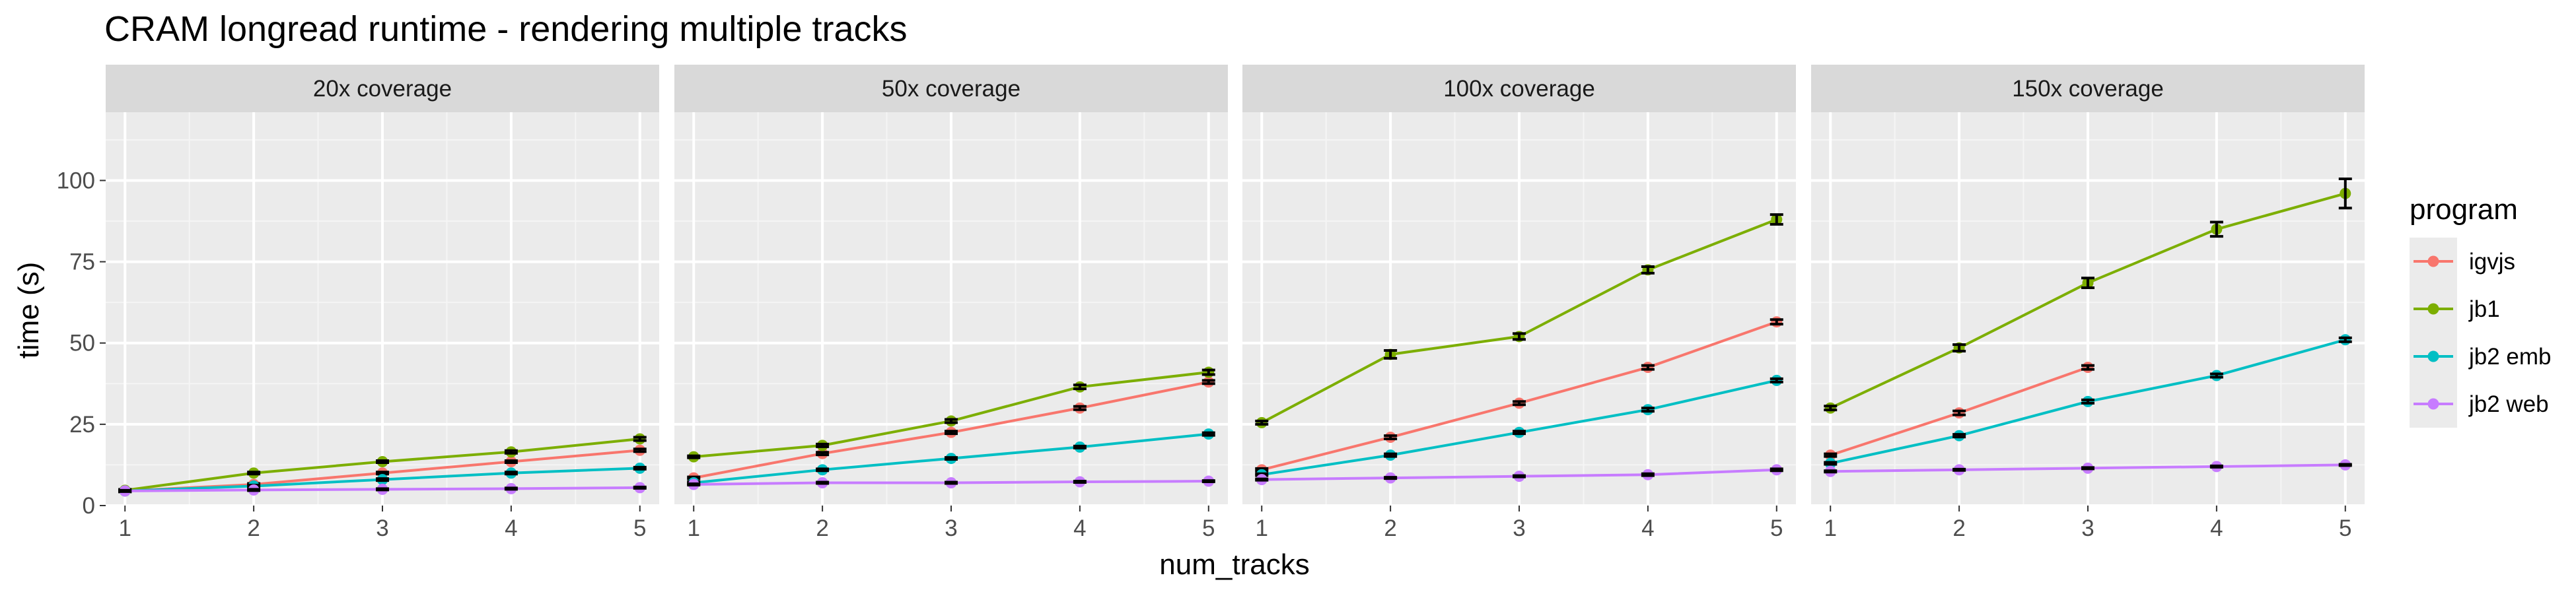 This screenshot has height=594, width=2576. What do you see at coordinates (2455, 309) in the screenshot?
I see `legend-item: jb1` at bounding box center [2455, 309].